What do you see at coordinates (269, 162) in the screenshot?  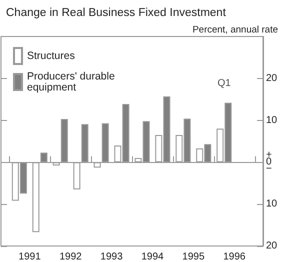 I see `y-tick-label: + 0 −` at bounding box center [269, 162].